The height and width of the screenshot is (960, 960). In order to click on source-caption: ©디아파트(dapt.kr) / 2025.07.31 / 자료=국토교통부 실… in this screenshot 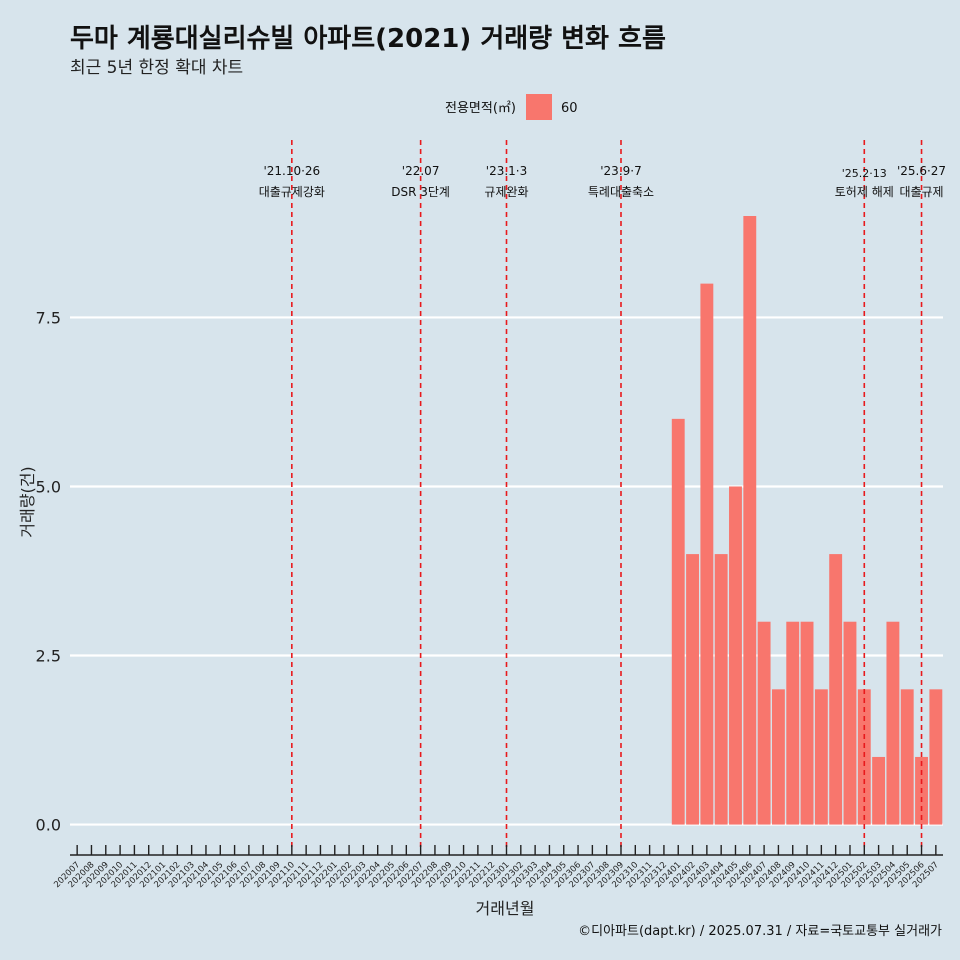, I will do `click(760, 931)`.